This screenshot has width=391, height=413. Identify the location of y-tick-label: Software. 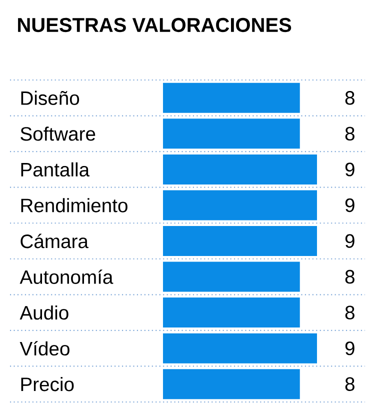
(58, 133).